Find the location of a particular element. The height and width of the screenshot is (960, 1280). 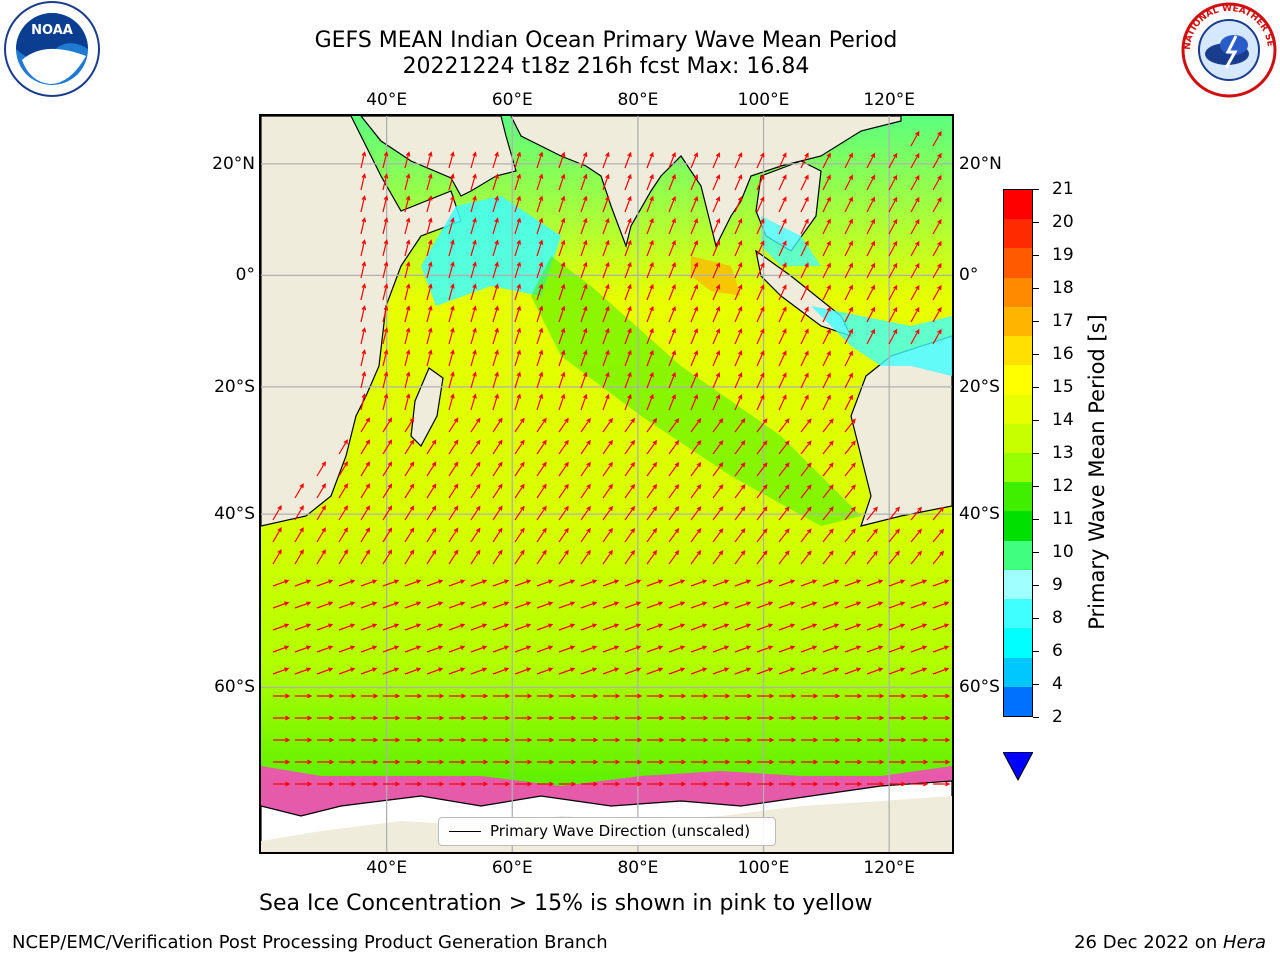

australia-land is located at coordinates (901, 431).